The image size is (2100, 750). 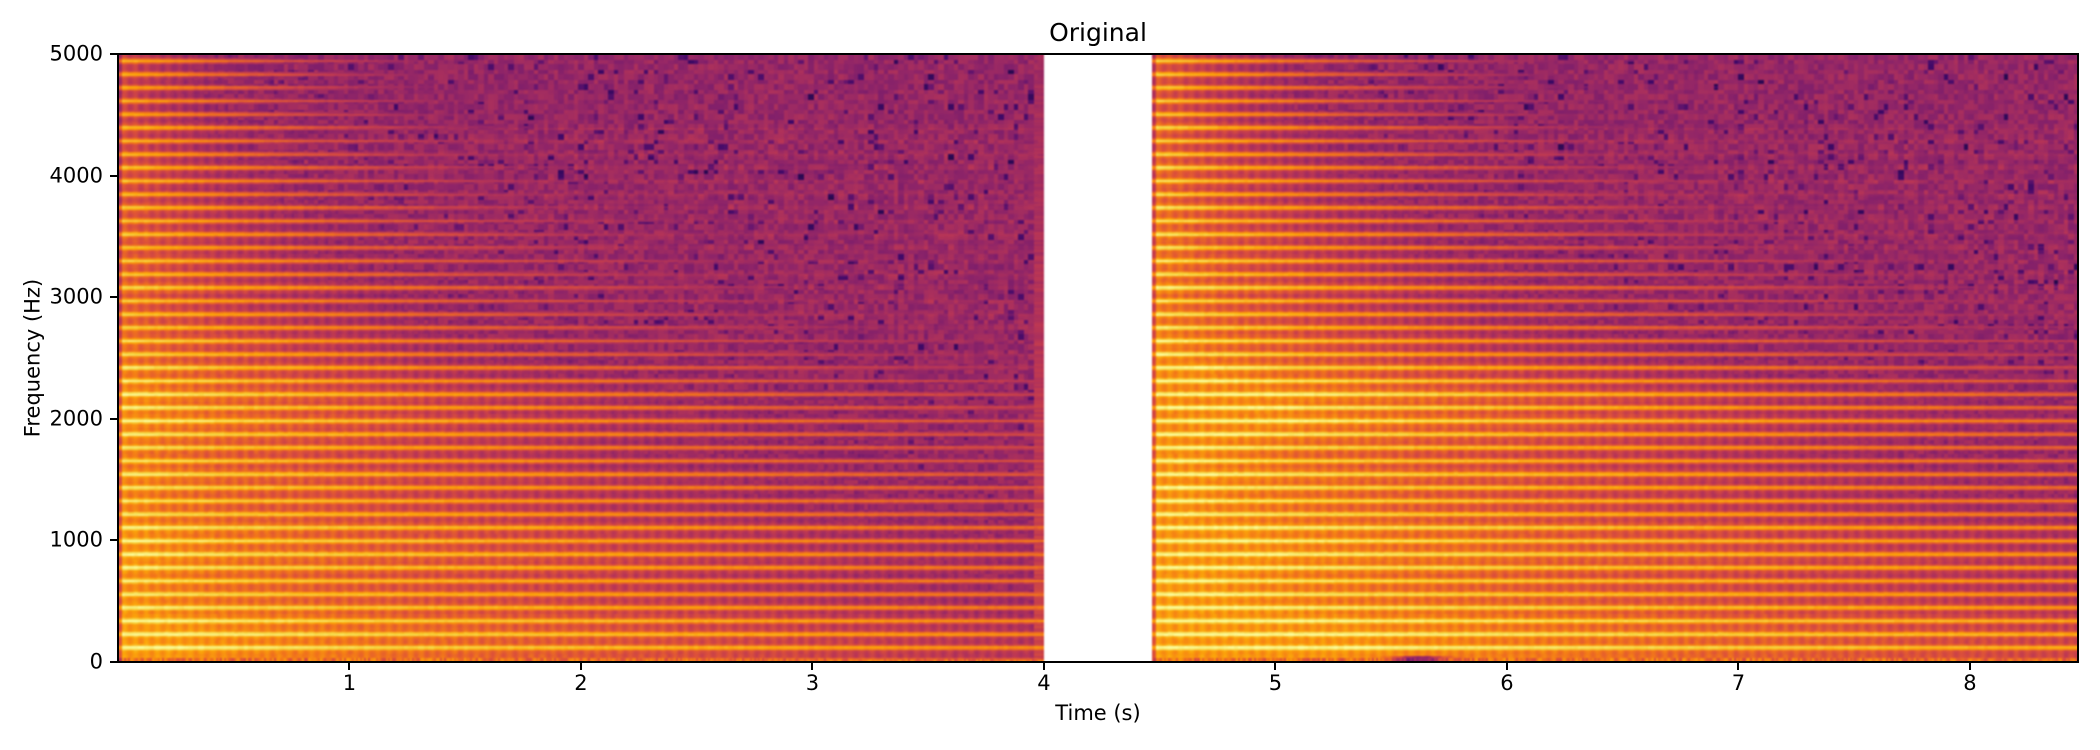 I want to click on y-tick-label: 5000, so click(x=76, y=53).